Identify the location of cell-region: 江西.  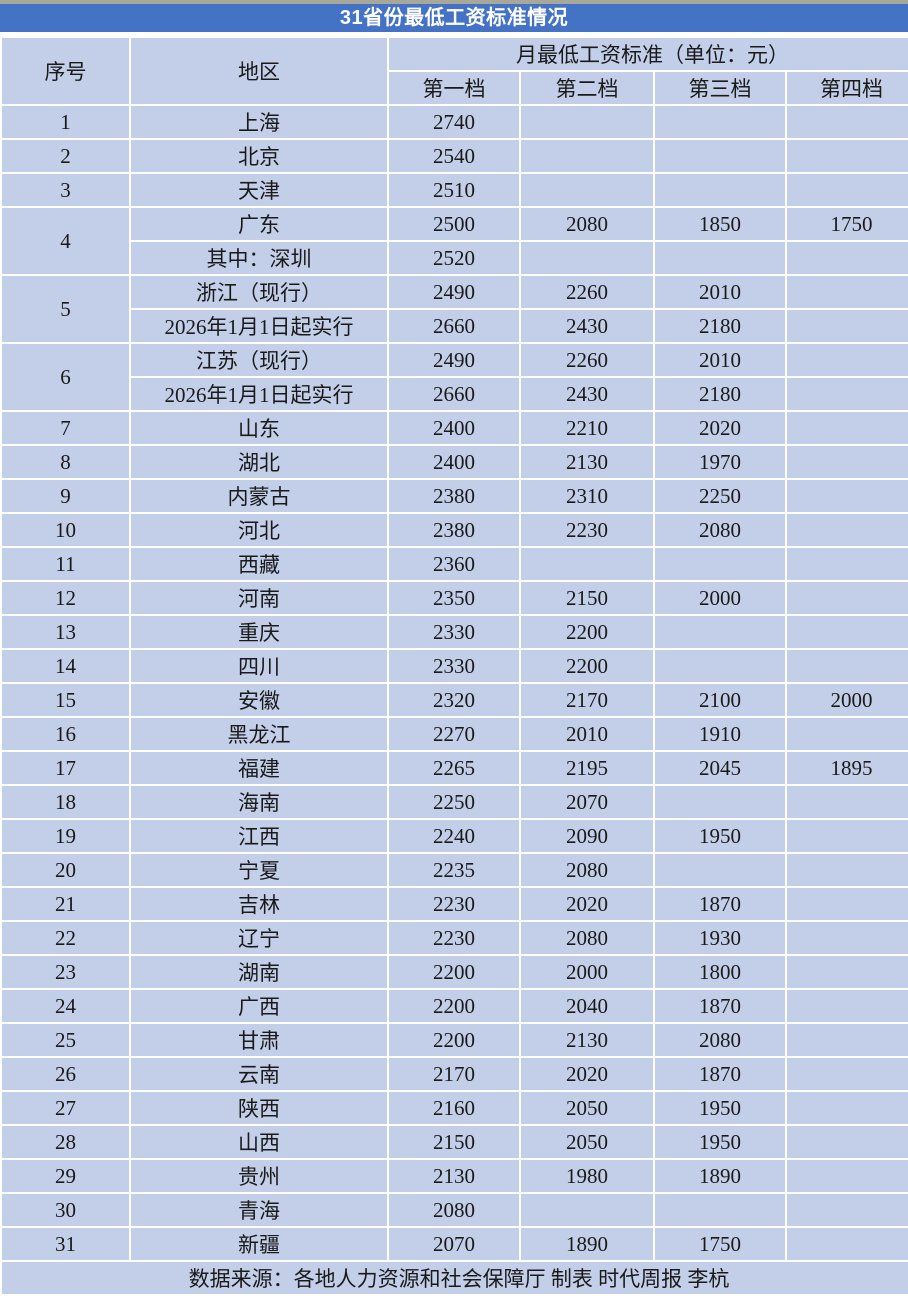
(259, 836).